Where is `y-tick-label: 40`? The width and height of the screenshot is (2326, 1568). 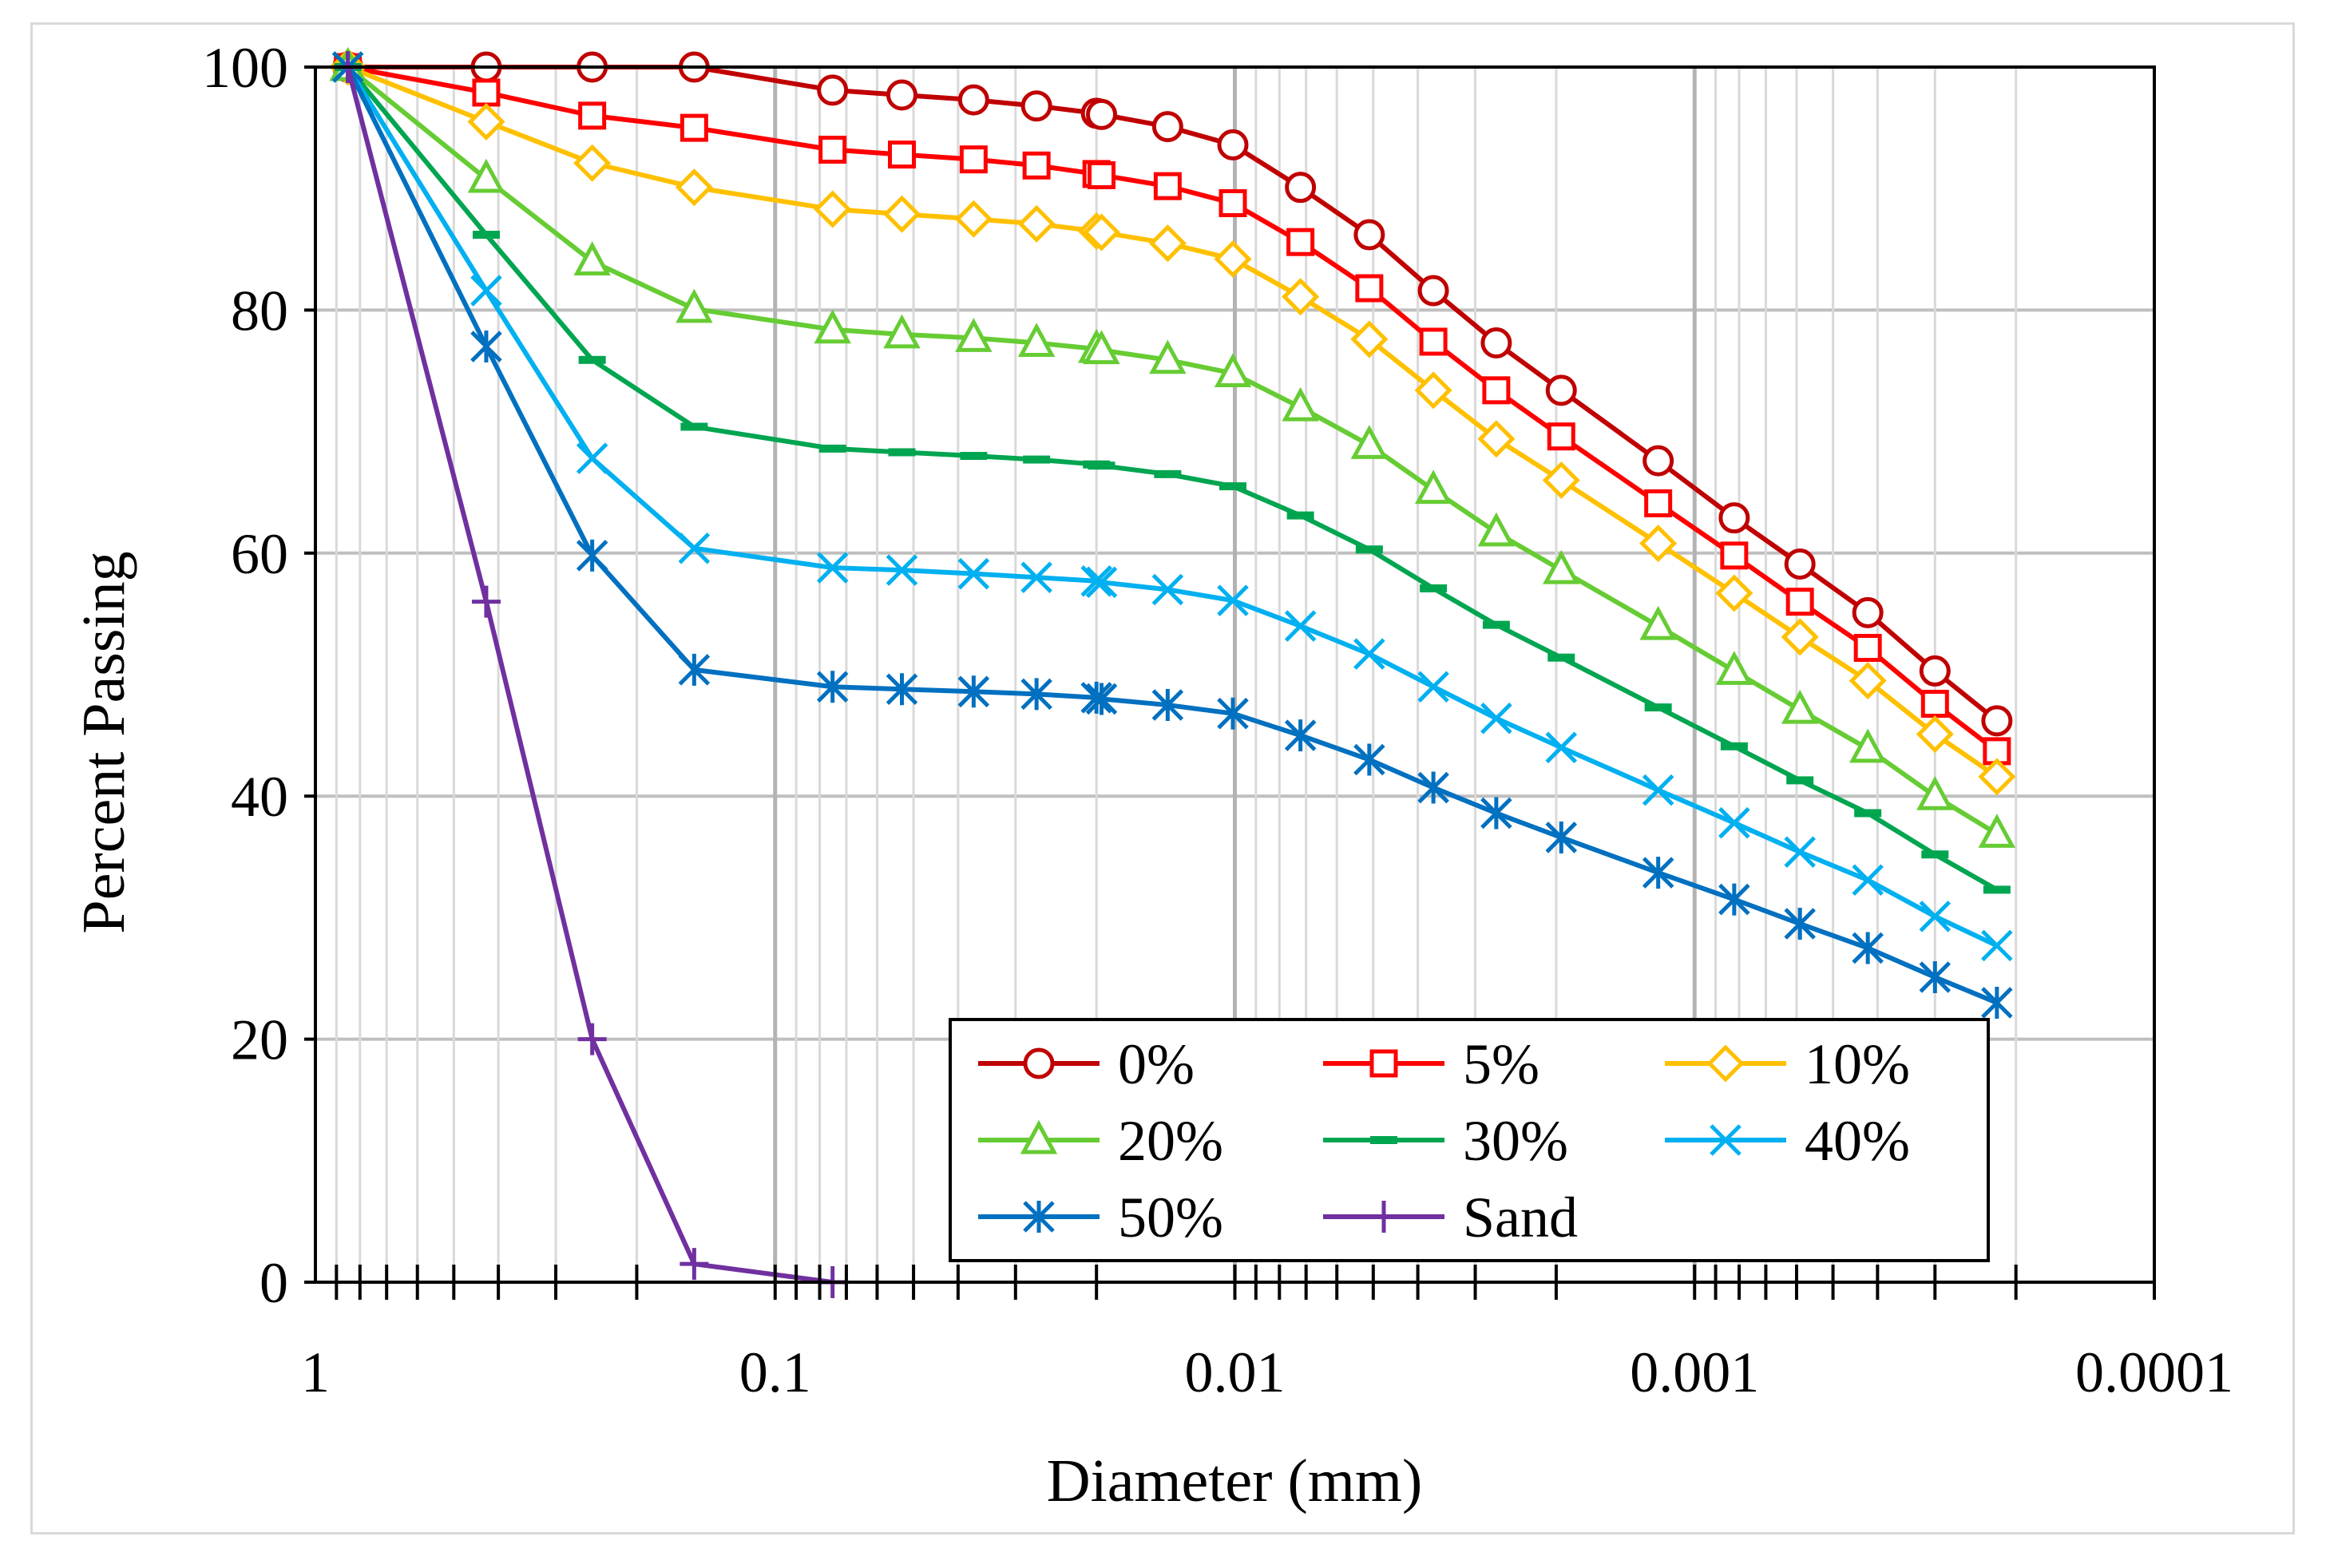
y-tick-label: 40 is located at coordinates (259, 797).